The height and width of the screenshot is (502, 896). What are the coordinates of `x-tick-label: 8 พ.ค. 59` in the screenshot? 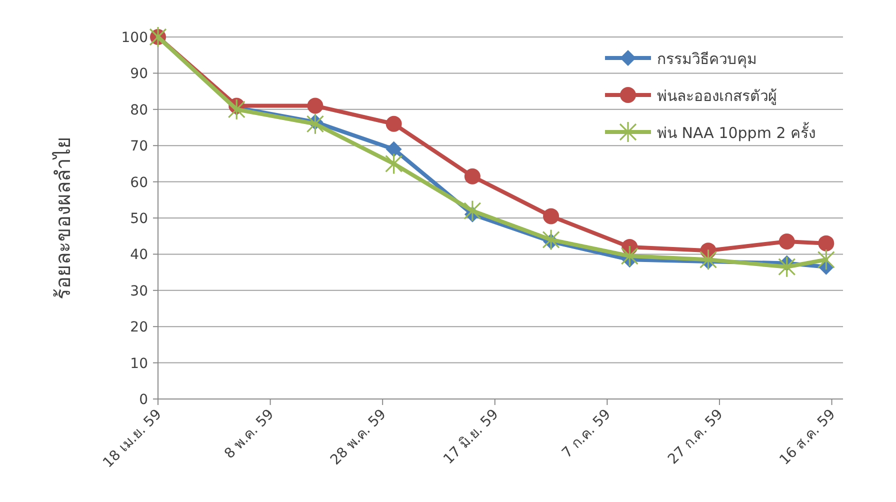 It's located at (250, 434).